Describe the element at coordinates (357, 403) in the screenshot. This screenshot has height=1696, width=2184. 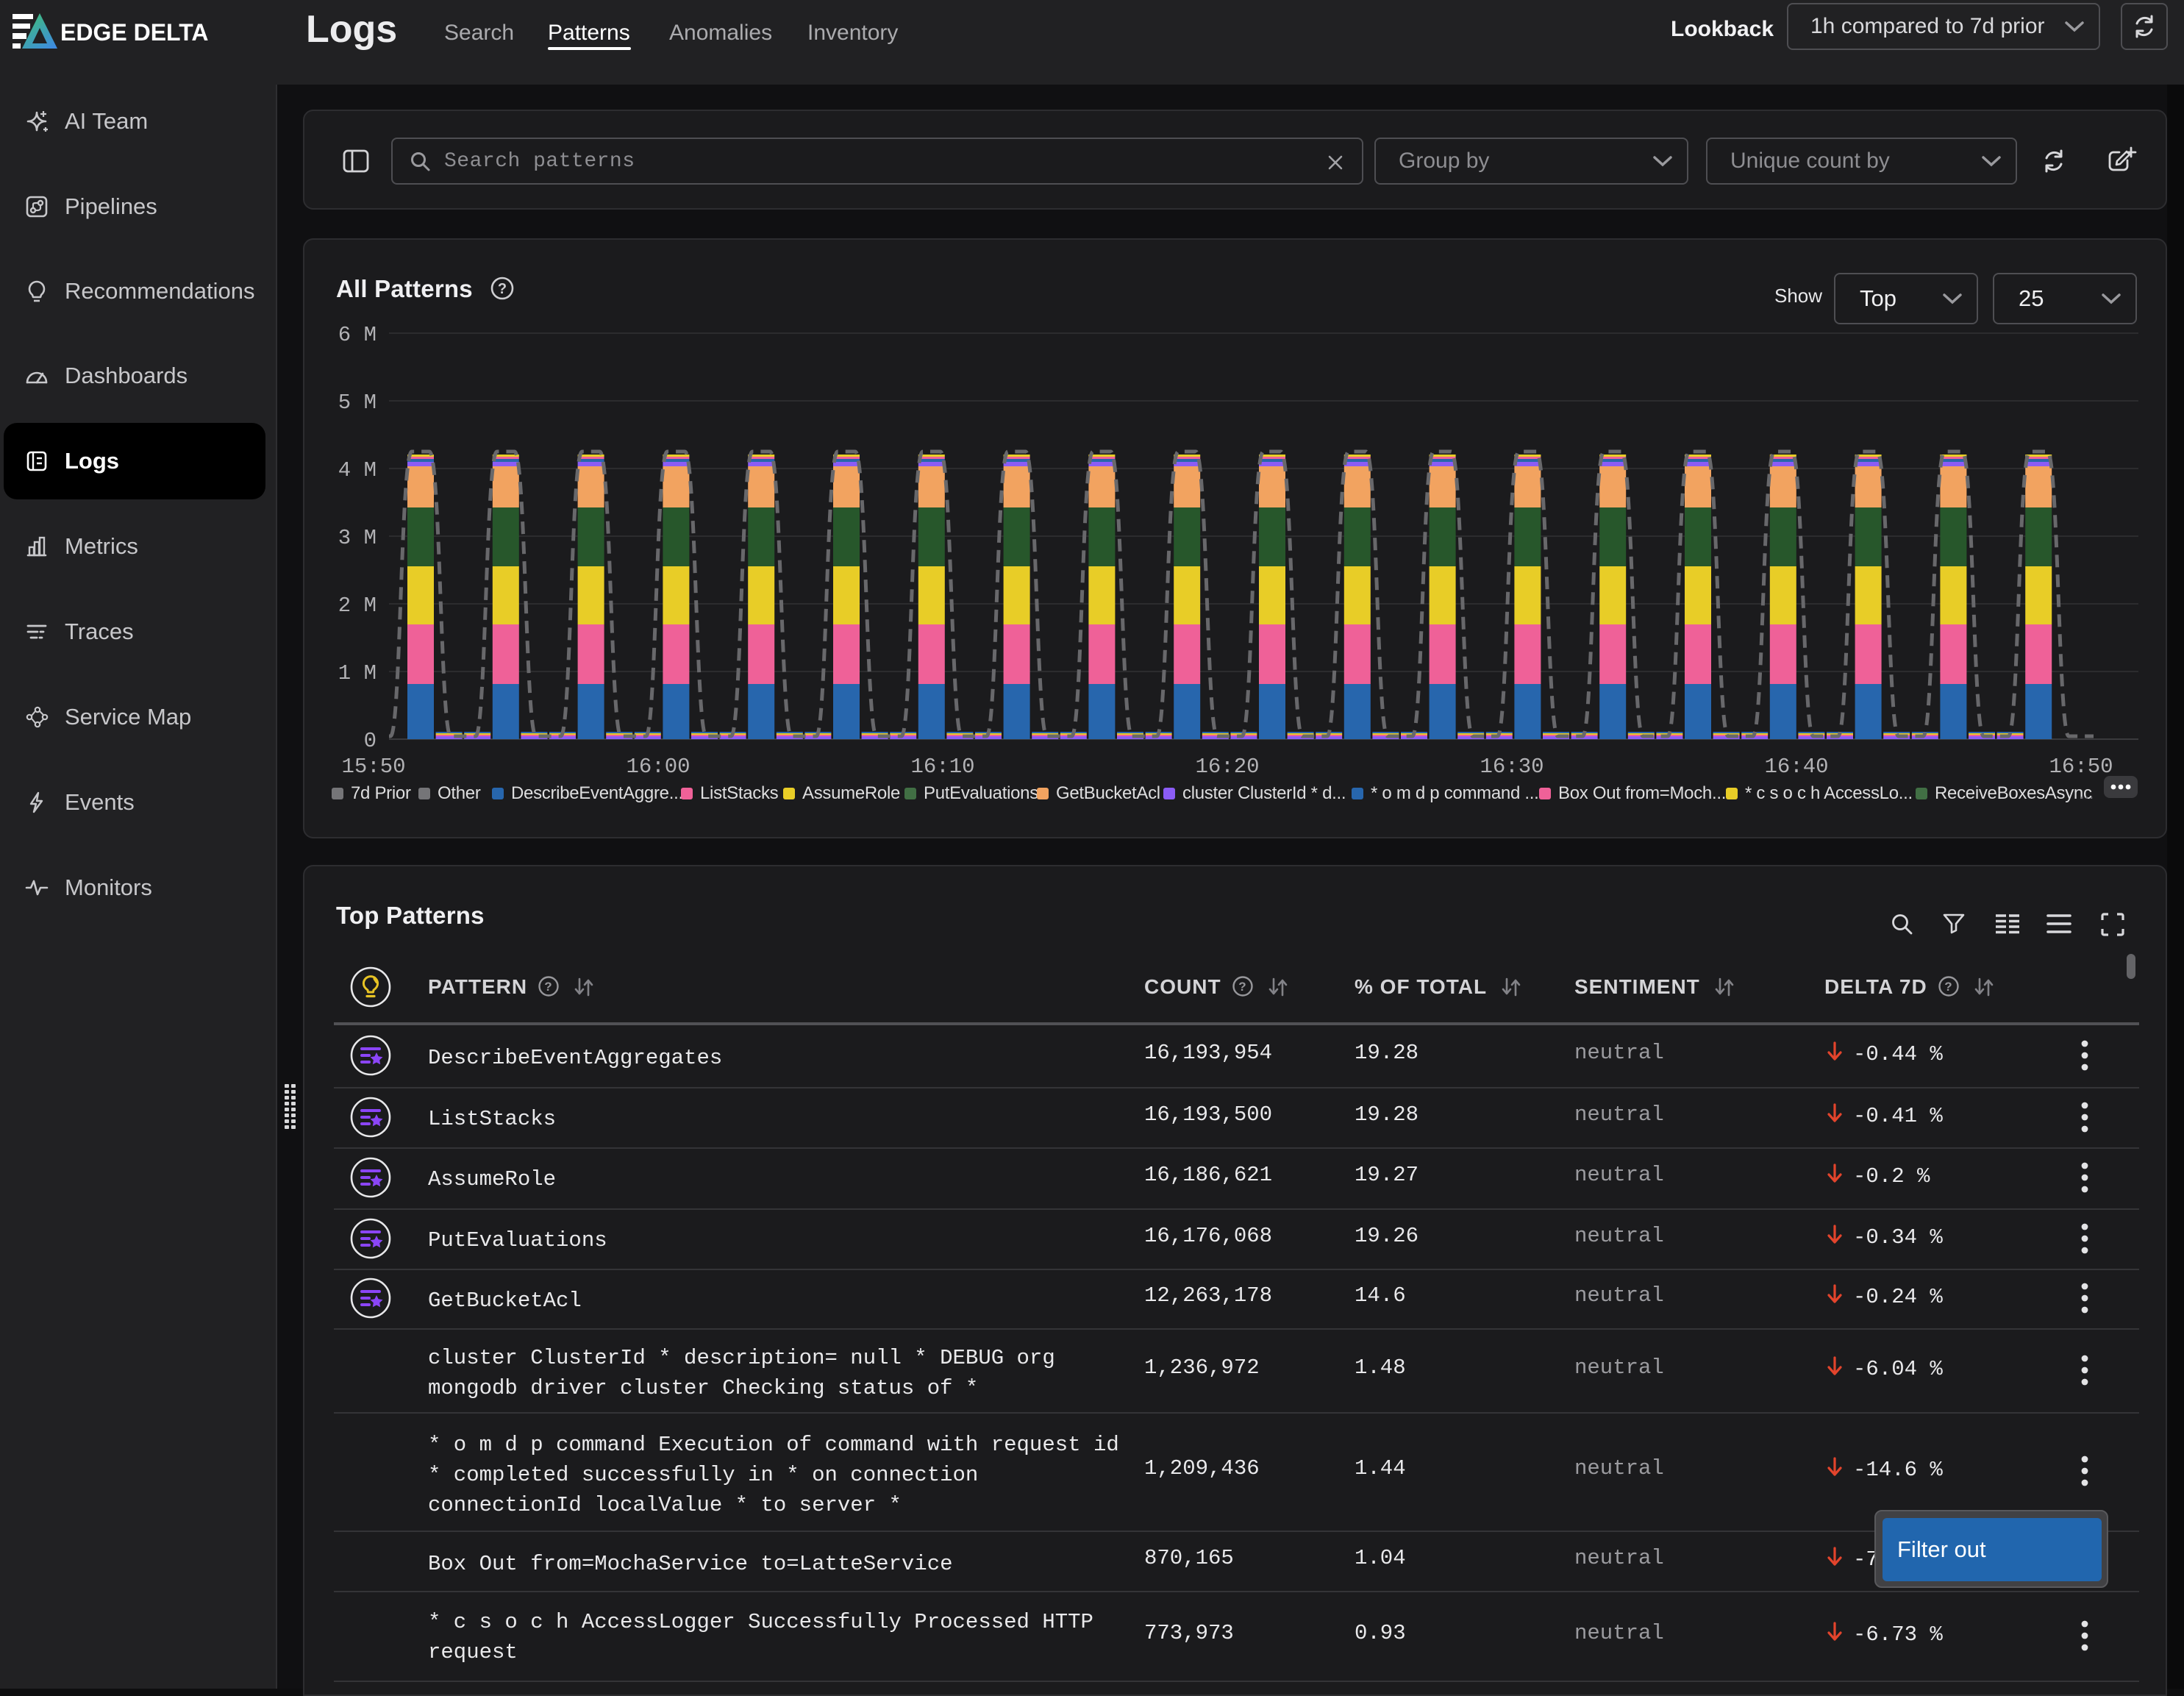
I see `svg-text: 5 M` at that location.